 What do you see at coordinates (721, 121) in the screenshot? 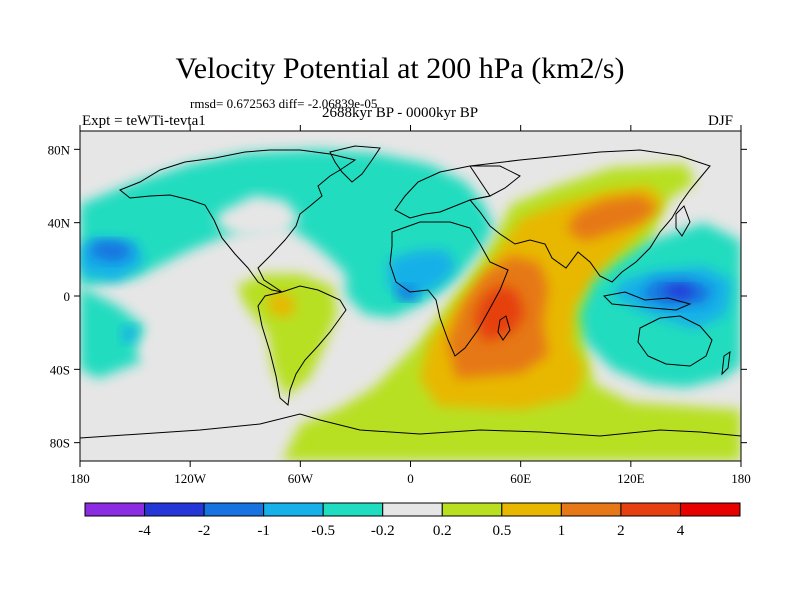
I see `season-label: DJF` at bounding box center [721, 121].